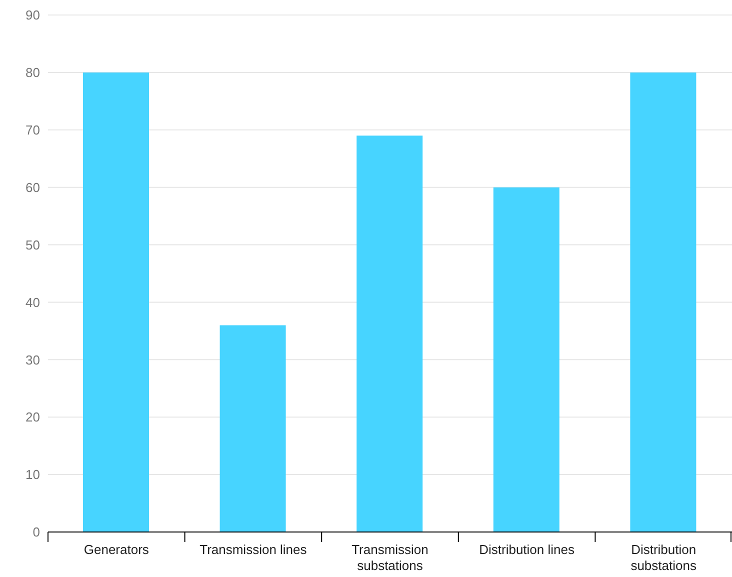 This screenshot has width=732, height=577. What do you see at coordinates (33, 72) in the screenshot?
I see `y-tick-label: 80` at bounding box center [33, 72].